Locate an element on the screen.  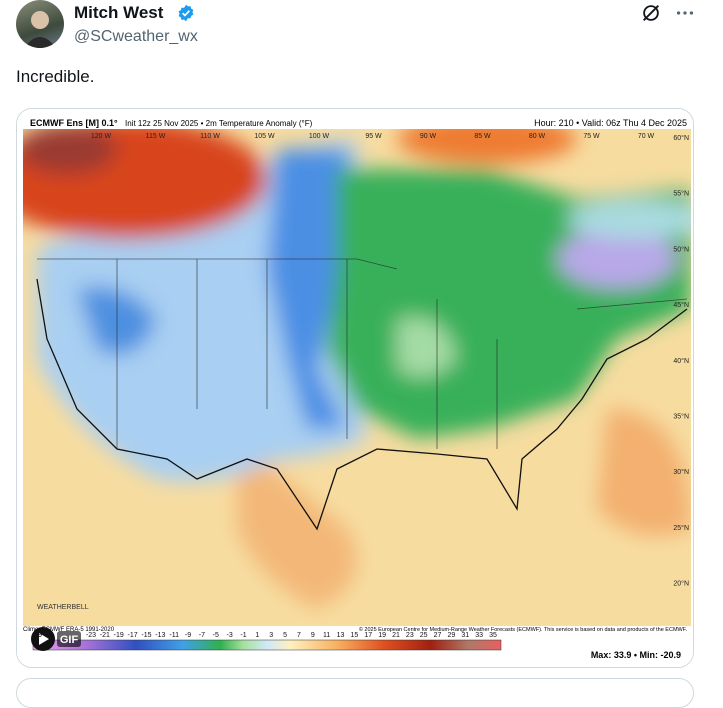
longitude-label: 115 W is located at coordinates (156, 136).